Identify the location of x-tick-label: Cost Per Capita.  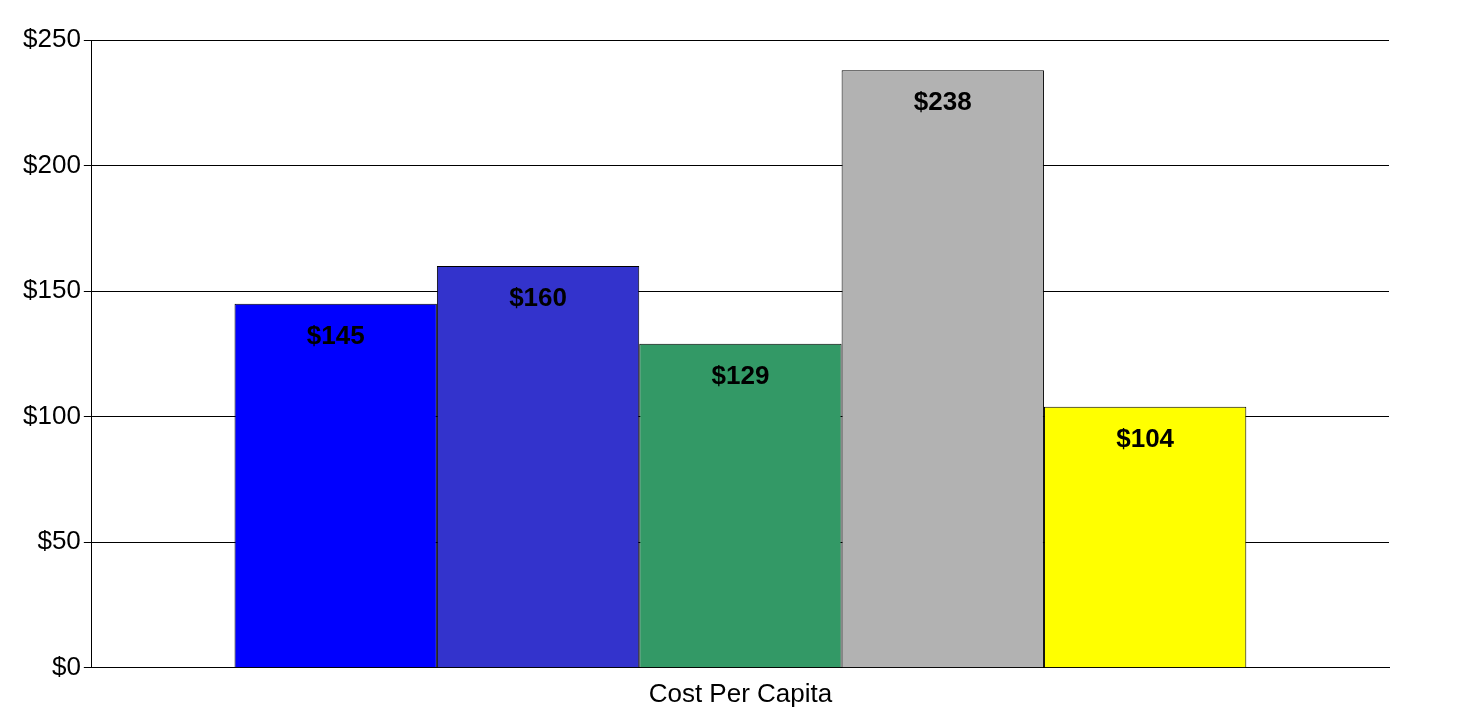
(740, 692).